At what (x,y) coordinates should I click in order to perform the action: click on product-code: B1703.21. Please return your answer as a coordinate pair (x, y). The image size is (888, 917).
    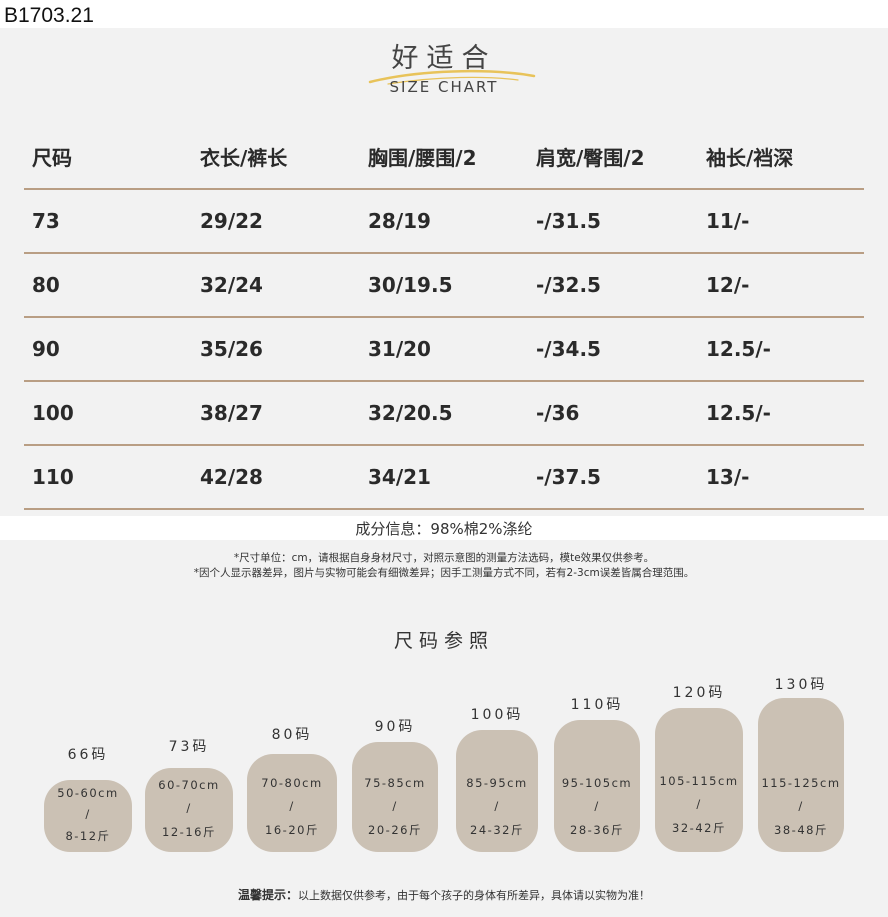
    Looking at the image, I should click on (49, 15).